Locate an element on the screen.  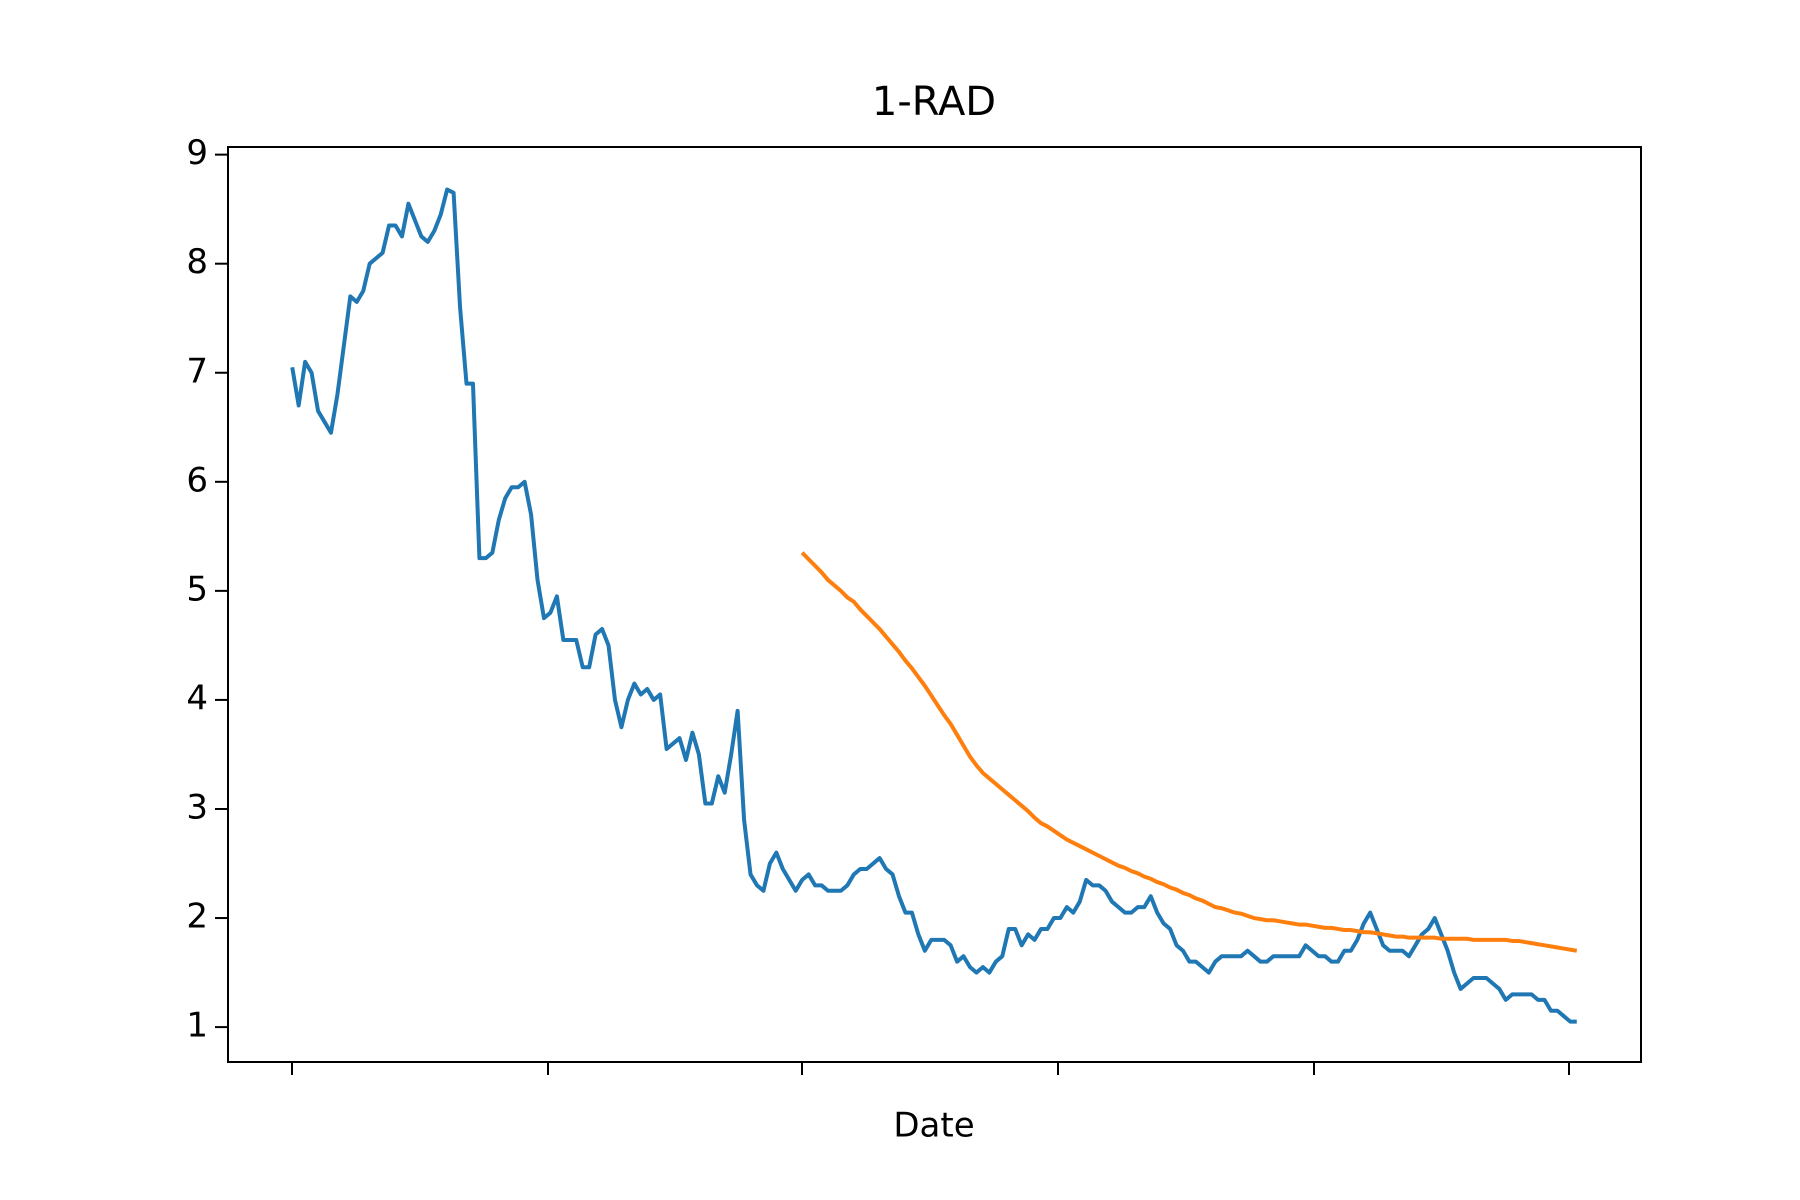
y-tick-label: 3 is located at coordinates (197, 807).